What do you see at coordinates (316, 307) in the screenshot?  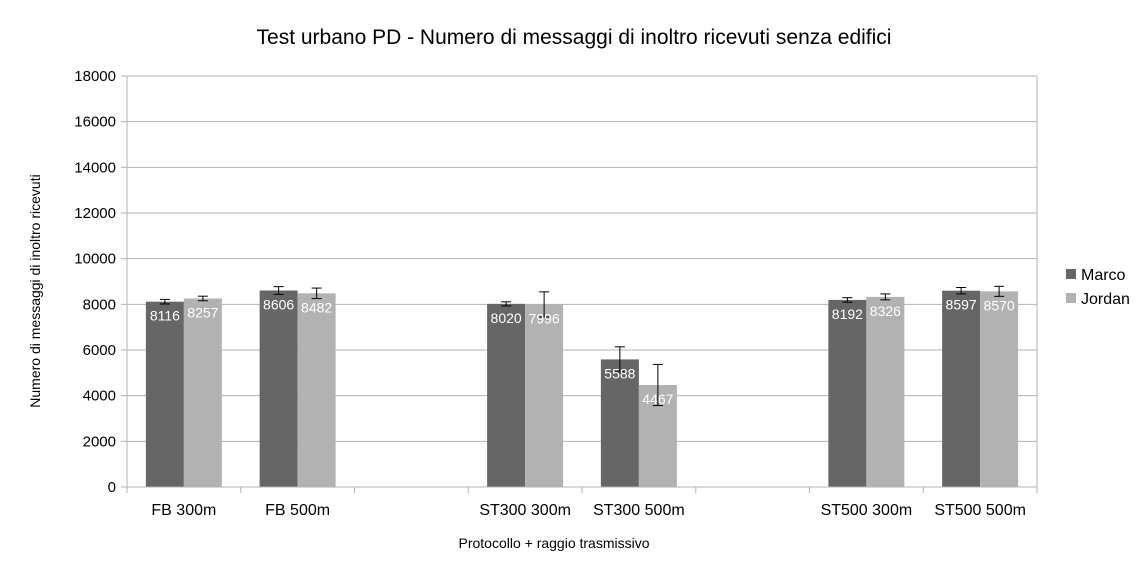 I see `data-label: 8482` at bounding box center [316, 307].